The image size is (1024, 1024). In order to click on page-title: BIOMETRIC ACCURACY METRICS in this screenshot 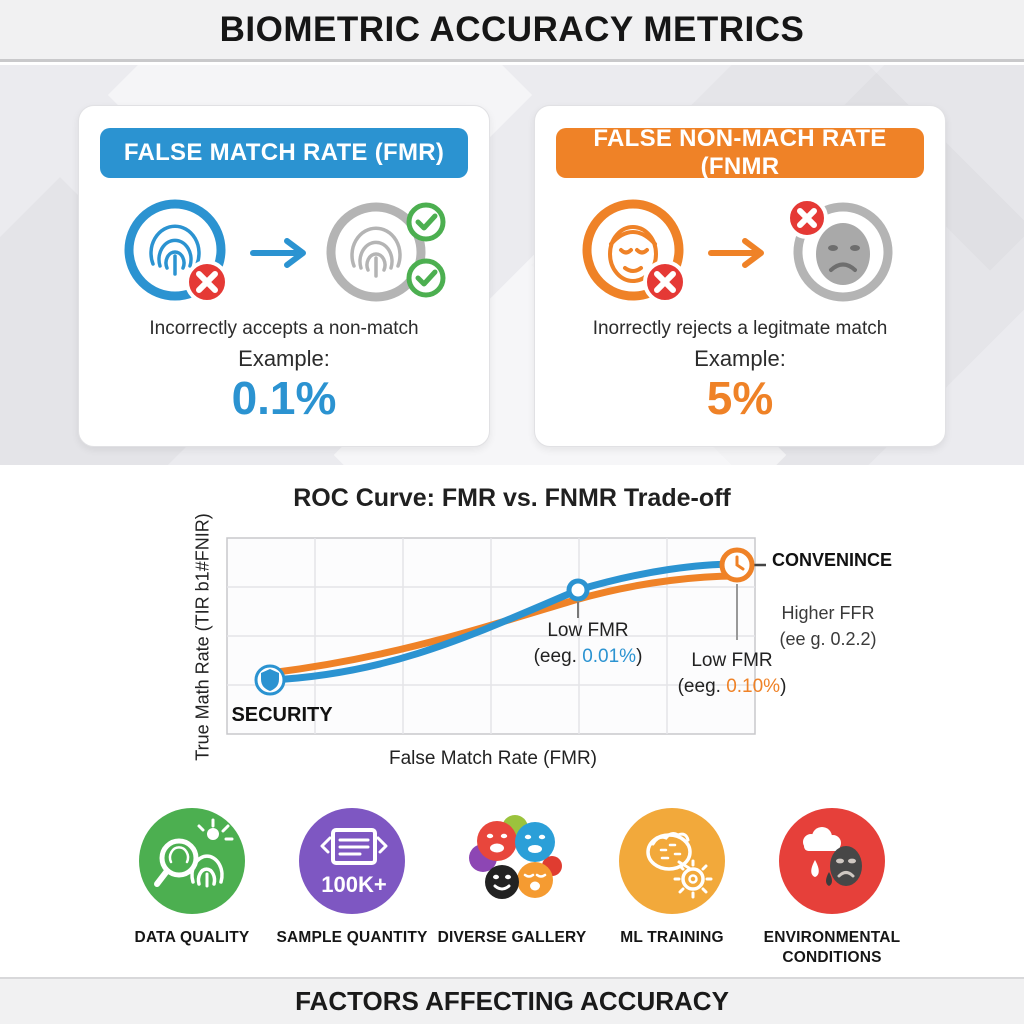, I will do `click(512, 29)`.